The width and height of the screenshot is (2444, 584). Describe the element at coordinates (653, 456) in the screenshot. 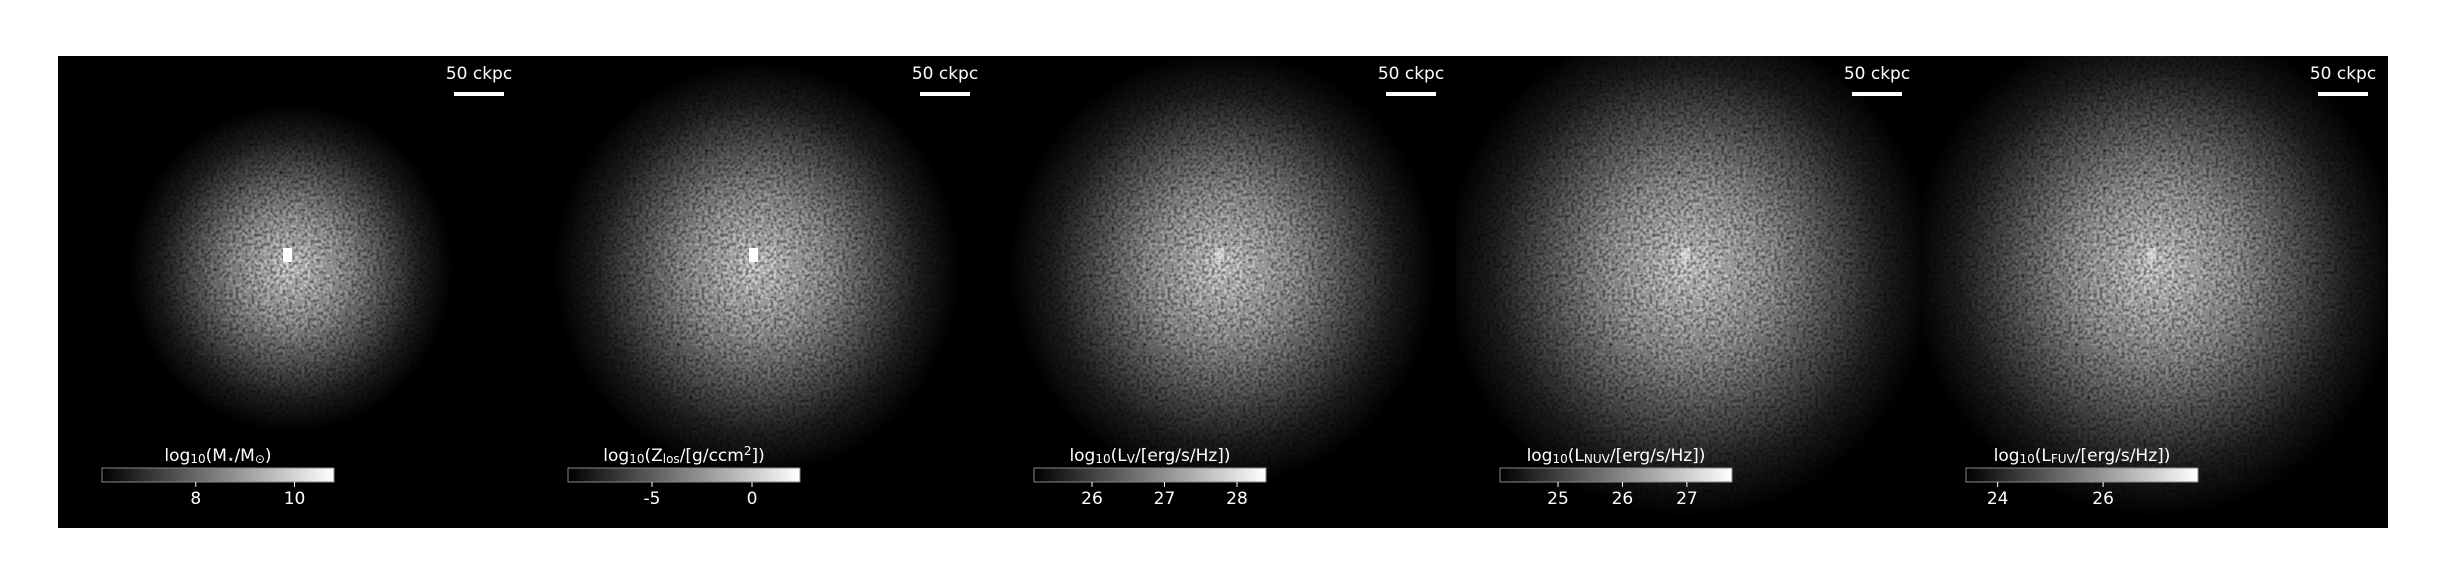

I see `label-part: (Z` at that location.